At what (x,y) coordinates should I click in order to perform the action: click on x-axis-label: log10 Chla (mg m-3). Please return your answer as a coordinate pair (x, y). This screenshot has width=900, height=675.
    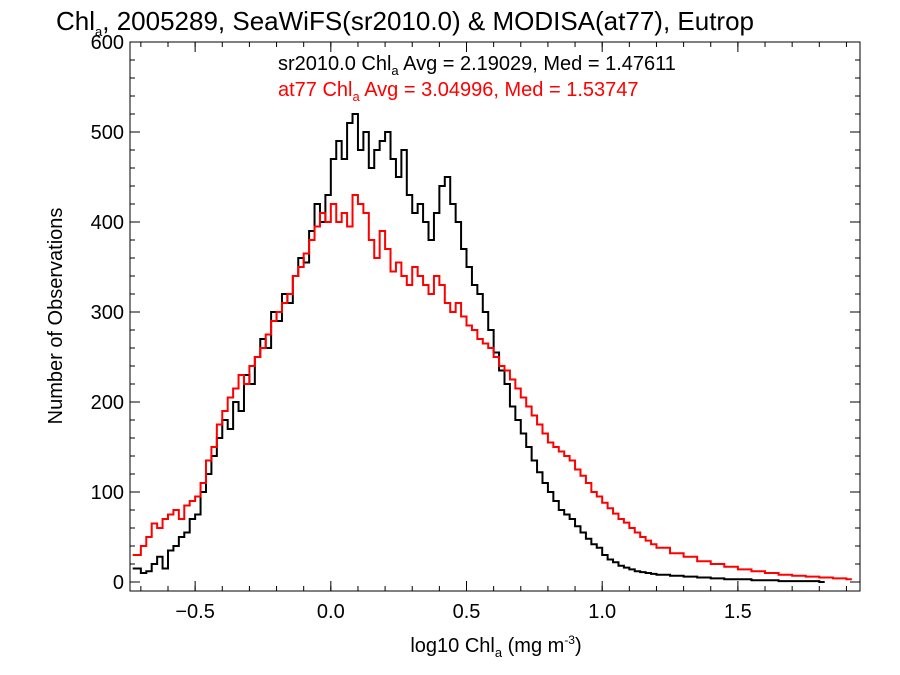
    Looking at the image, I should click on (495, 646).